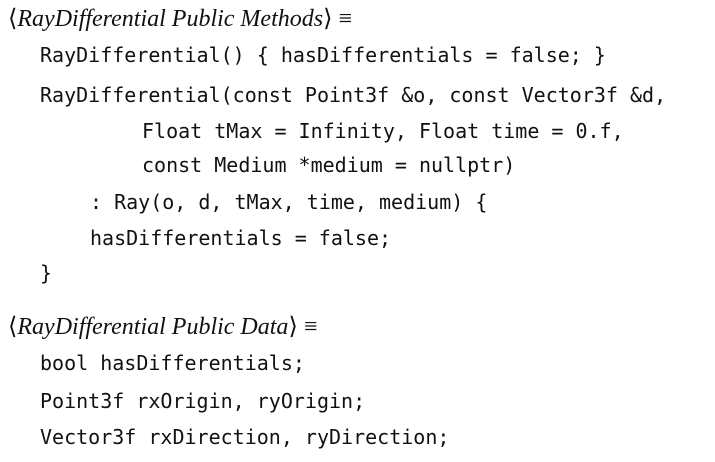 This screenshot has width=715, height=462. What do you see at coordinates (153, 327) in the screenshot?
I see `title-name: RayDifferential Public Data` at bounding box center [153, 327].